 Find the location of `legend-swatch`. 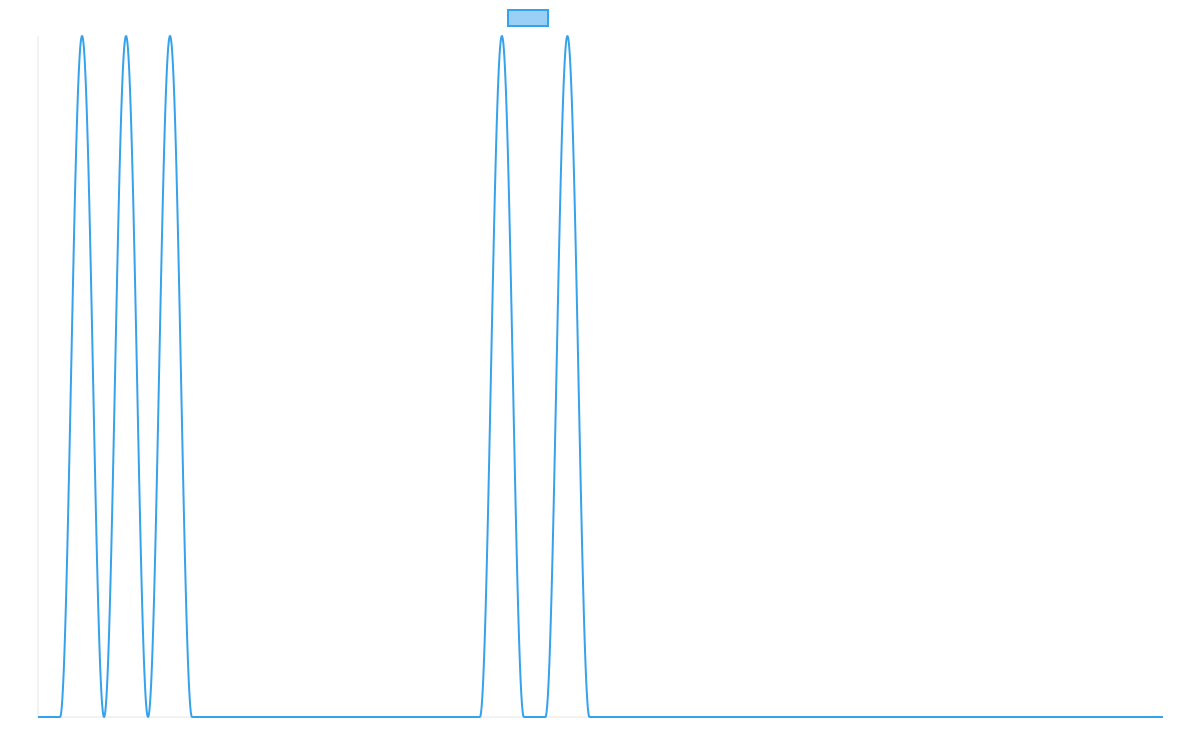

legend-swatch is located at coordinates (528, 18).